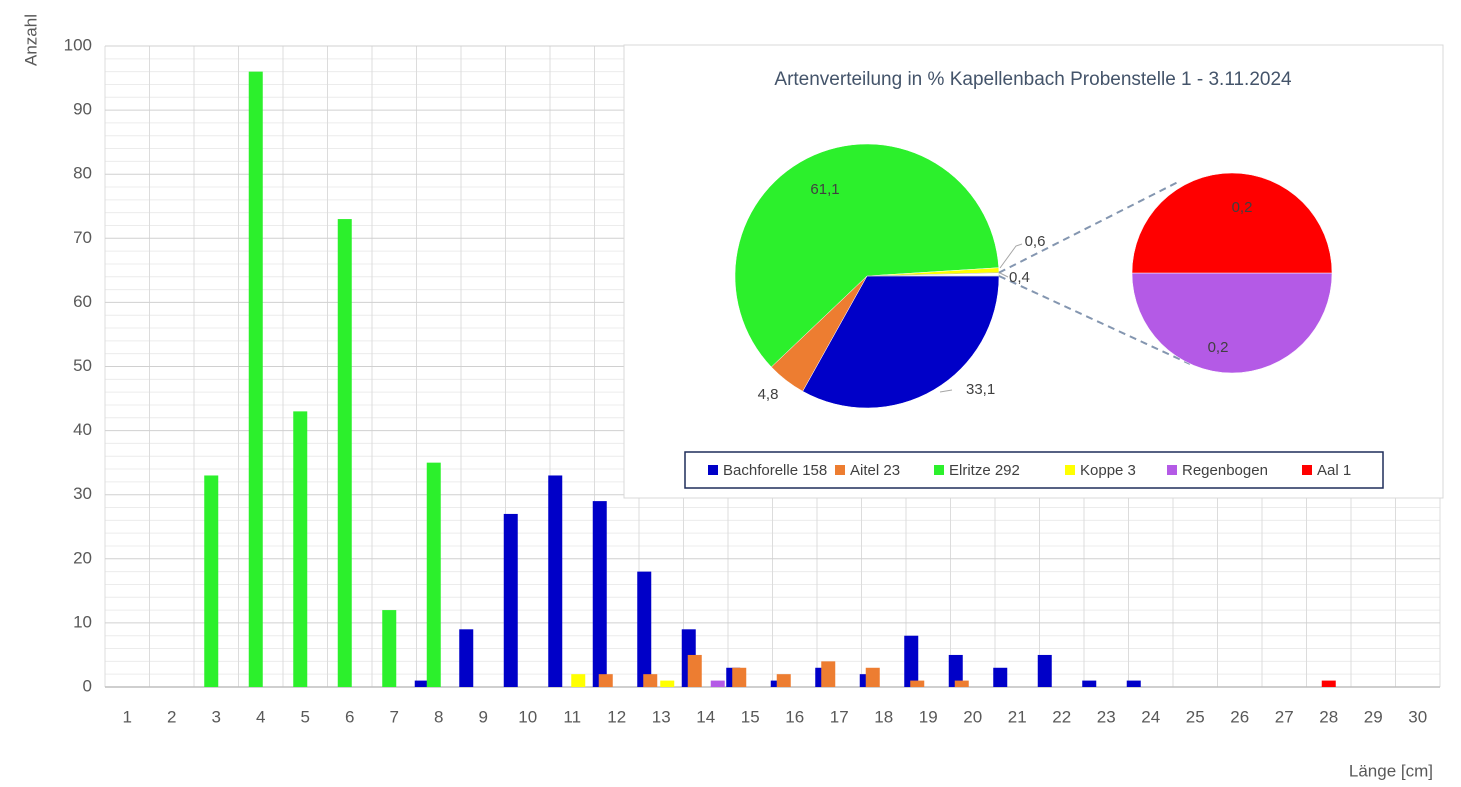 The height and width of the screenshot is (787, 1461). Describe the element at coordinates (82, 621) in the screenshot. I see `y-tick-label: 10` at that location.